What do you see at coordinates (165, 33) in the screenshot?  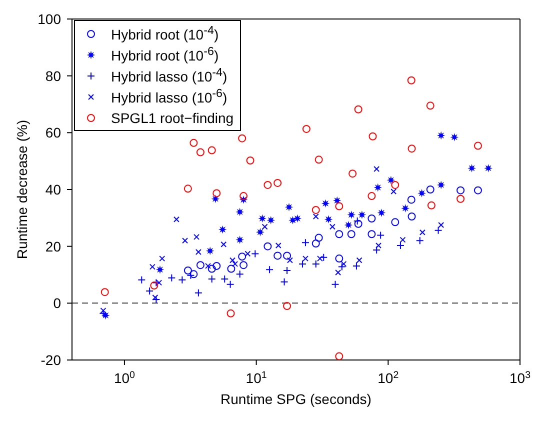 I see `legend-label: Hybrid root (10$^{-4}$)` at bounding box center [165, 33].